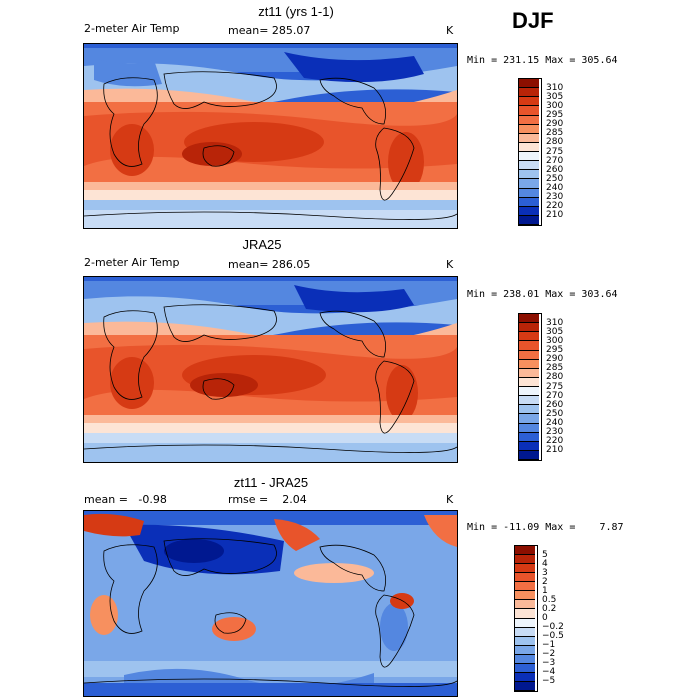 Image resolution: width=700 pixels, height=700 pixels. Describe the element at coordinates (545, 590) in the screenshot. I see `colorbar-label: 1` at that location.